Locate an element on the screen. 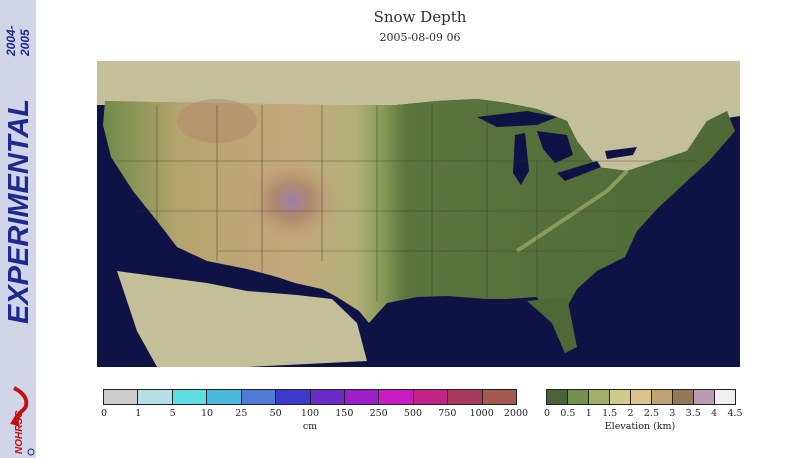 Image resolution: width=800 pixels, height=458 pixels. map-datetime: 2005-08-09 06 is located at coordinates (420, 37).